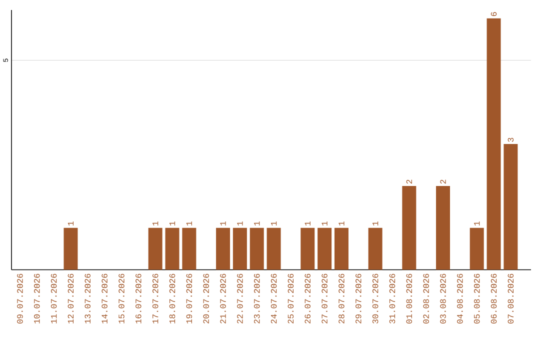  I want to click on x-tick-label: 04.08.2026, so click(460, 299).